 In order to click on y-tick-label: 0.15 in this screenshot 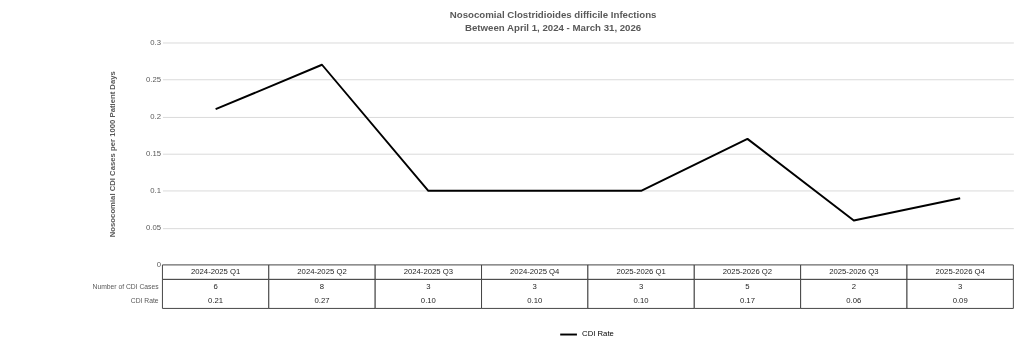, I will do `click(153, 154)`.